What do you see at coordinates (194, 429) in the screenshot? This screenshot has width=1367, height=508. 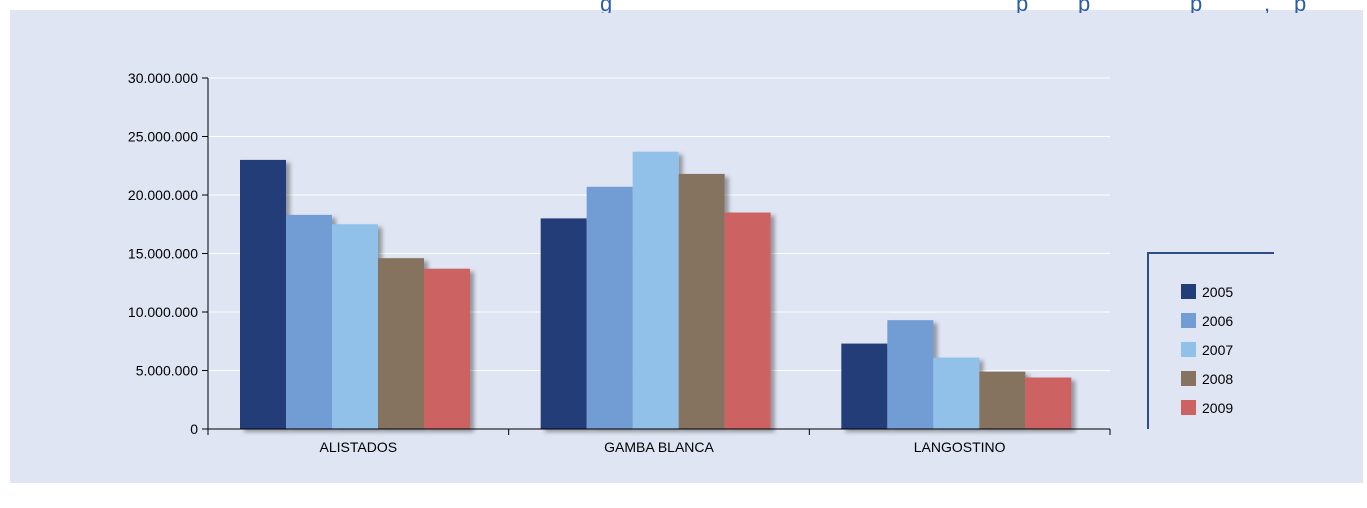 I see `y-tick-label: 0` at bounding box center [194, 429].